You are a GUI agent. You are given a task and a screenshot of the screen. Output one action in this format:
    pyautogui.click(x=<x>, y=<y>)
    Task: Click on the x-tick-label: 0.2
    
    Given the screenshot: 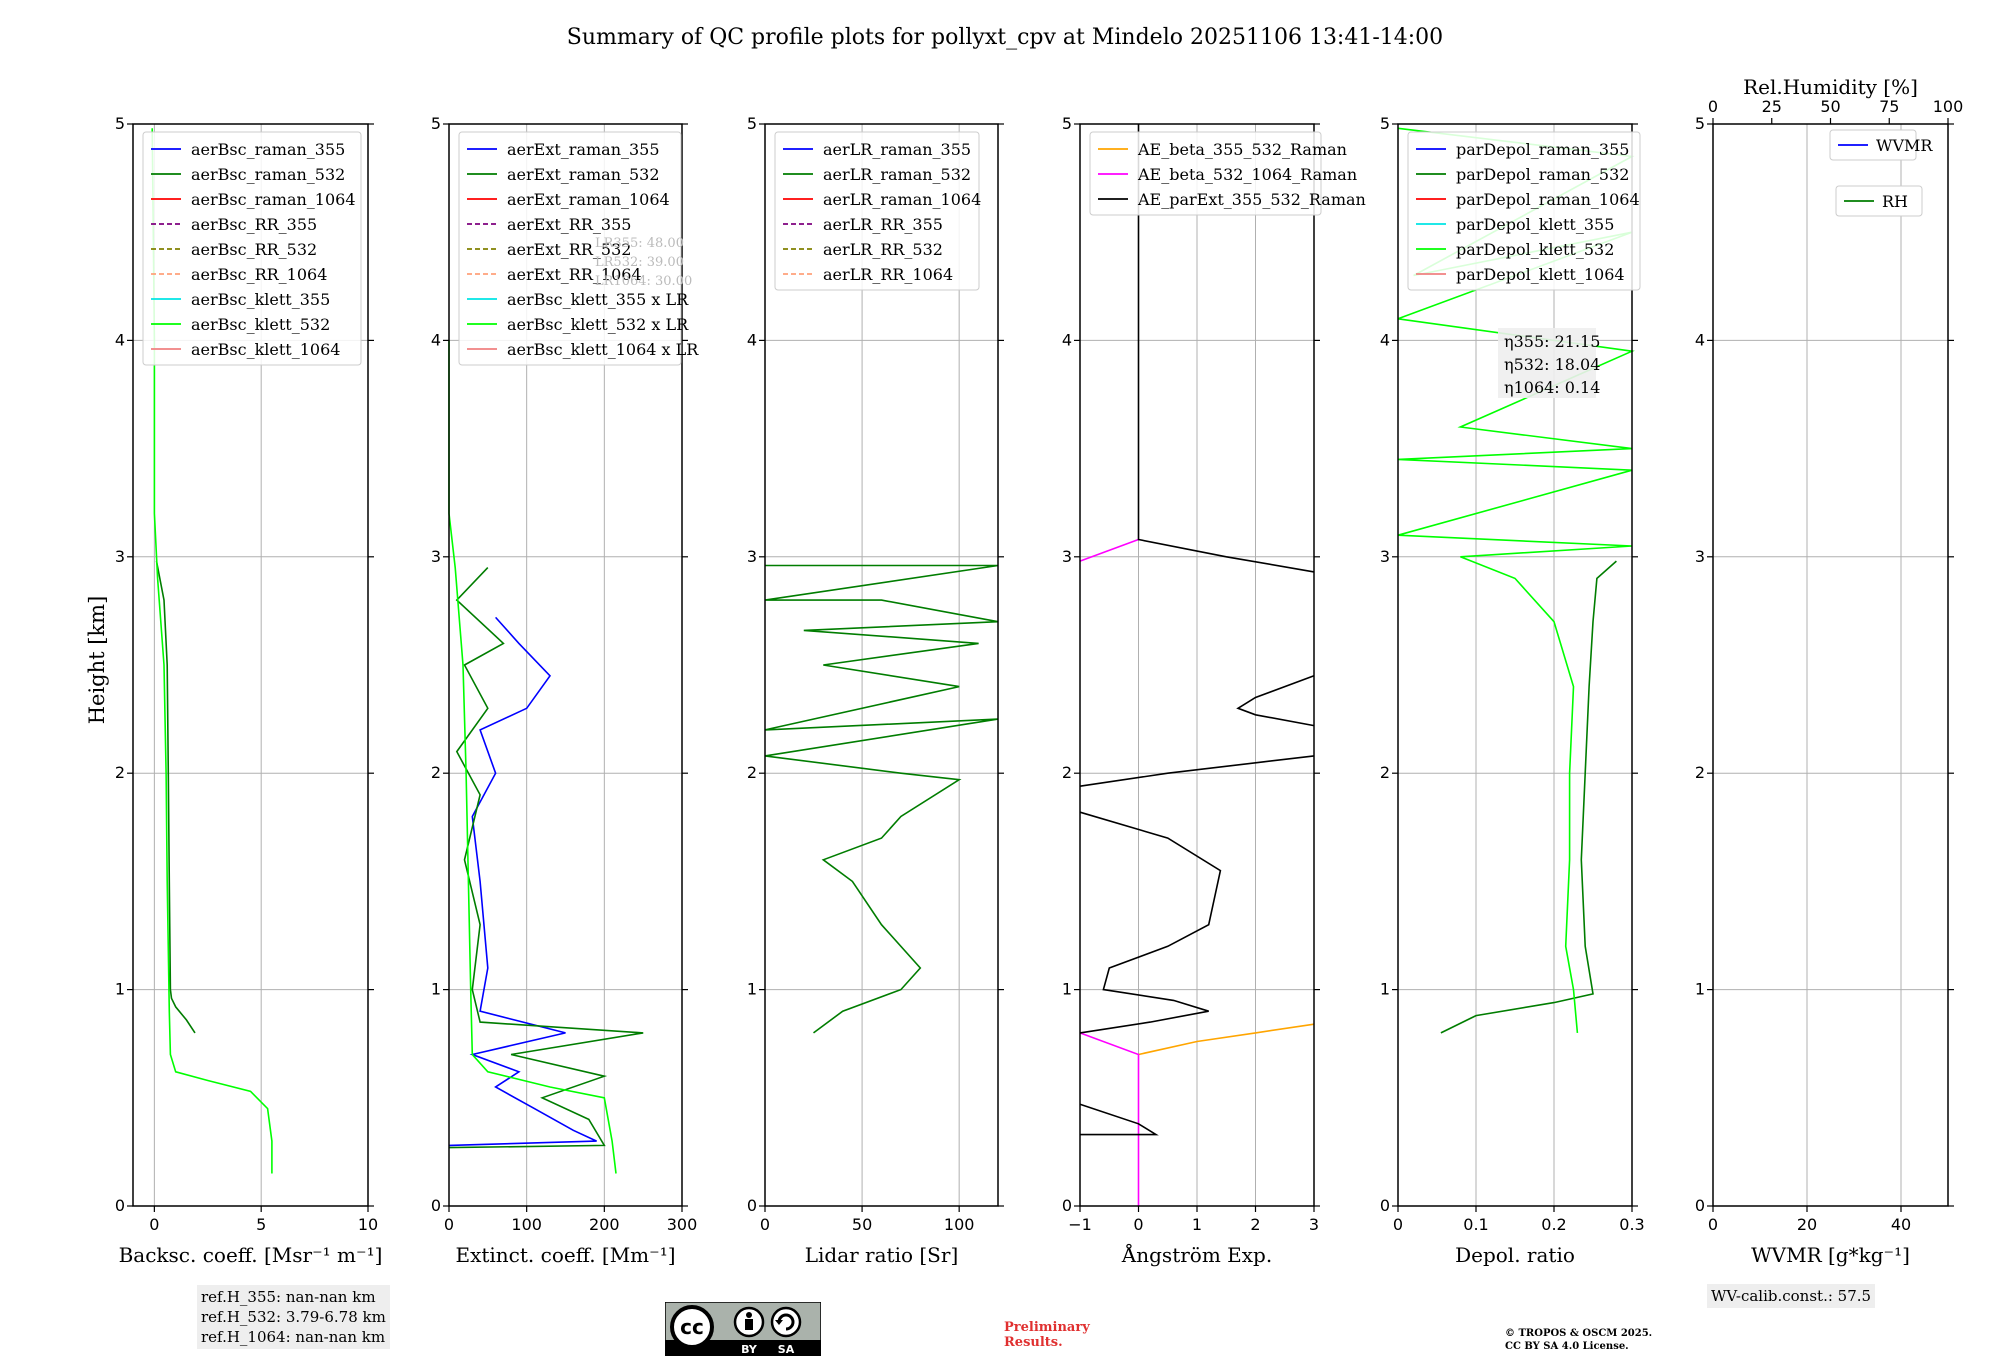 What is the action you would take?
    pyautogui.click(x=1553, y=1224)
    